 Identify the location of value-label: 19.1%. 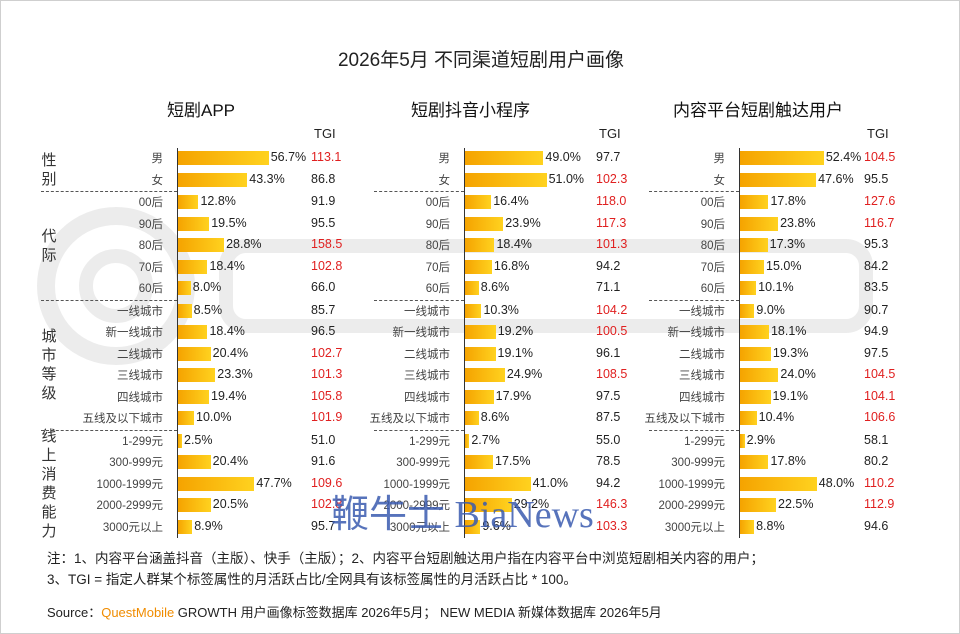
(515, 352).